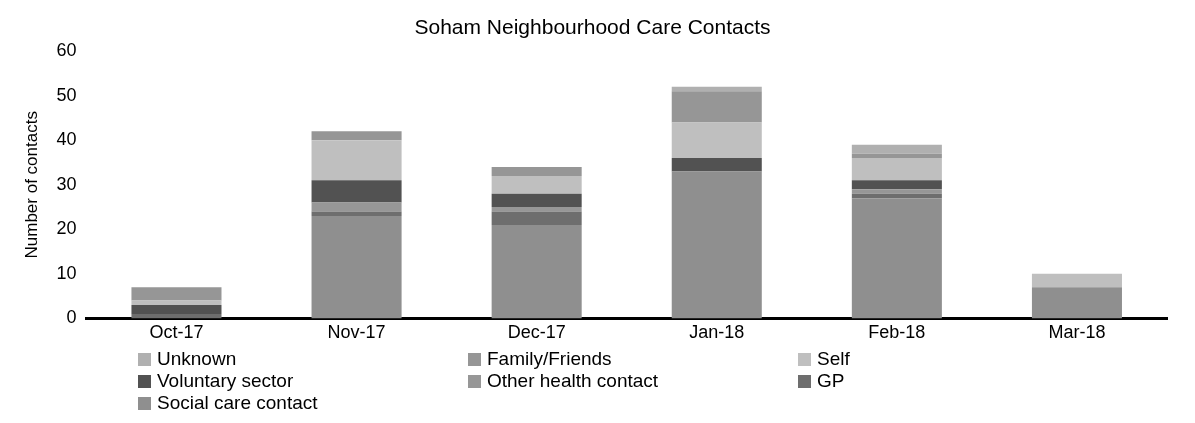 The width and height of the screenshot is (1195, 423). I want to click on y-tick-label: 50, so click(66, 94).